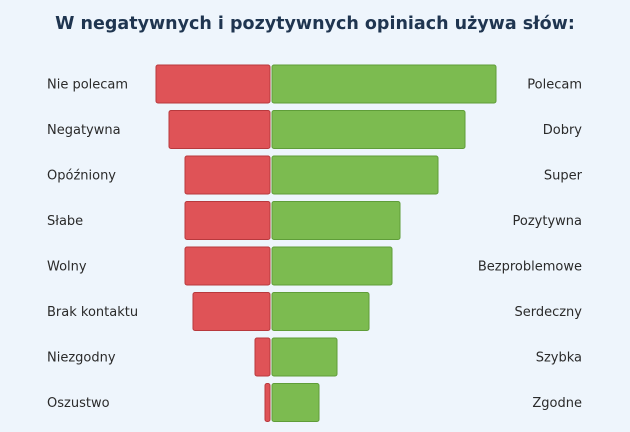 The height and width of the screenshot is (432, 630). Describe the element at coordinates (65, 221) in the screenshot. I see `label-negative-slabe: Słabe` at that location.